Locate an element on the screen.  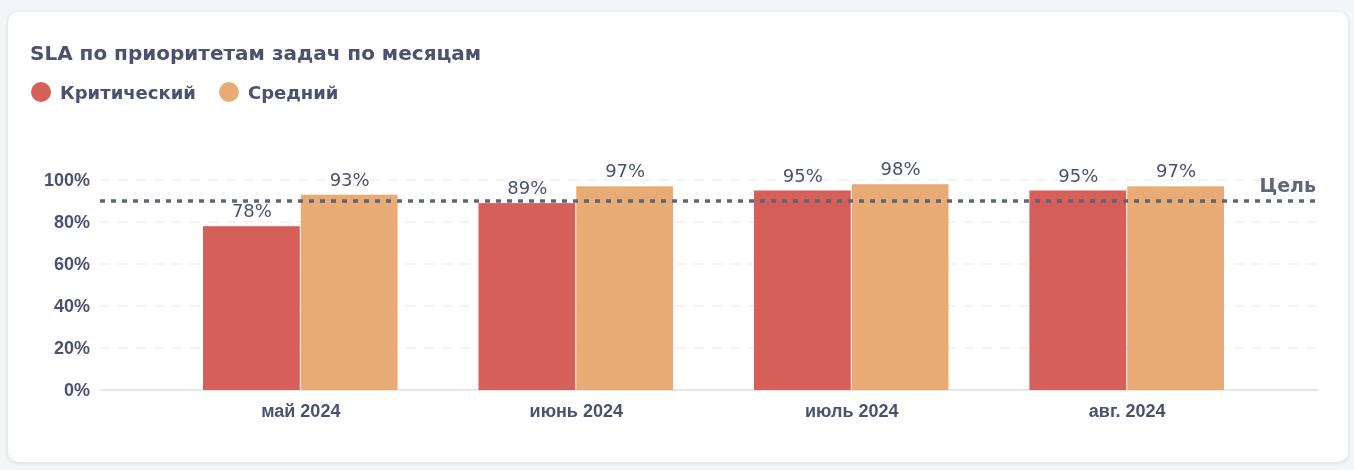
x-tick-label: июнь 2024 is located at coordinates (576, 410).